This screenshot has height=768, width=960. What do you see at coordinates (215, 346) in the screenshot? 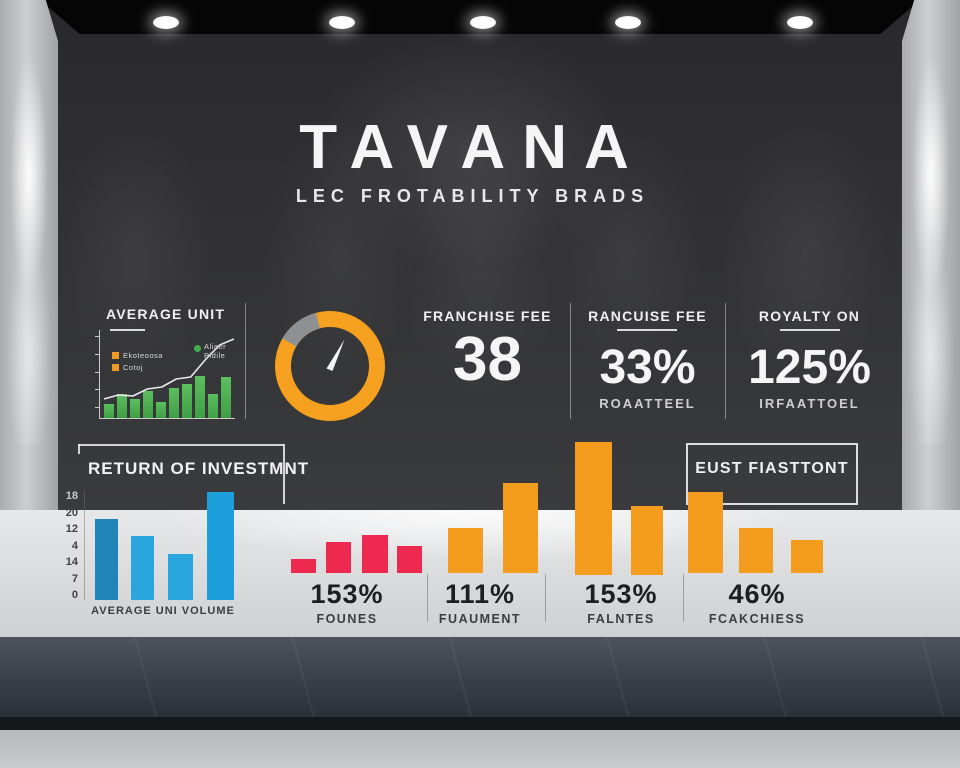
I see `line-legend-line1: Aliaer` at bounding box center [215, 346].